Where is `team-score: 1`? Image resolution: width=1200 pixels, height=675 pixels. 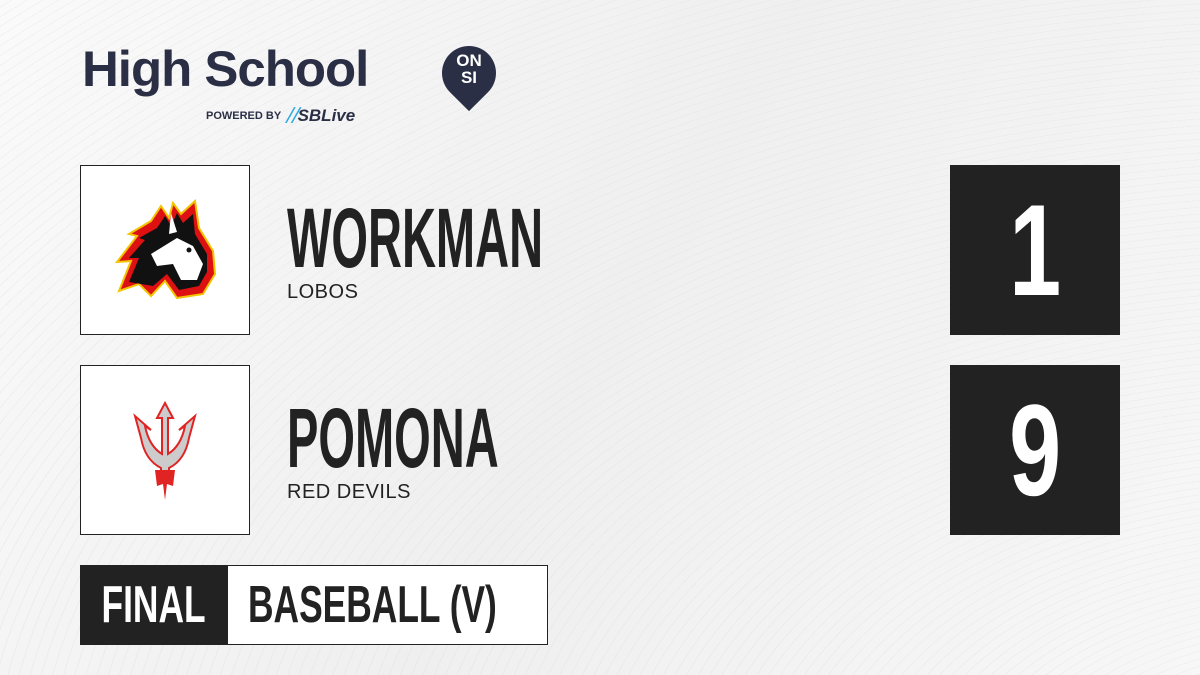
team-score: 1 is located at coordinates (1035, 250).